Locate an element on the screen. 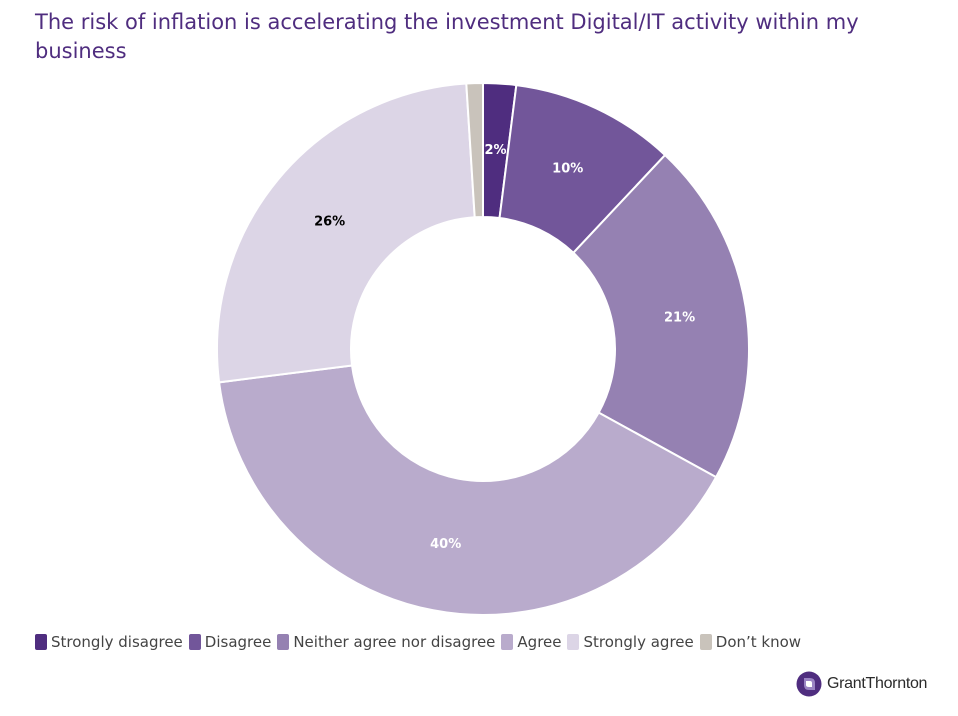  slice-data-label: 10% is located at coordinates (567, 168).